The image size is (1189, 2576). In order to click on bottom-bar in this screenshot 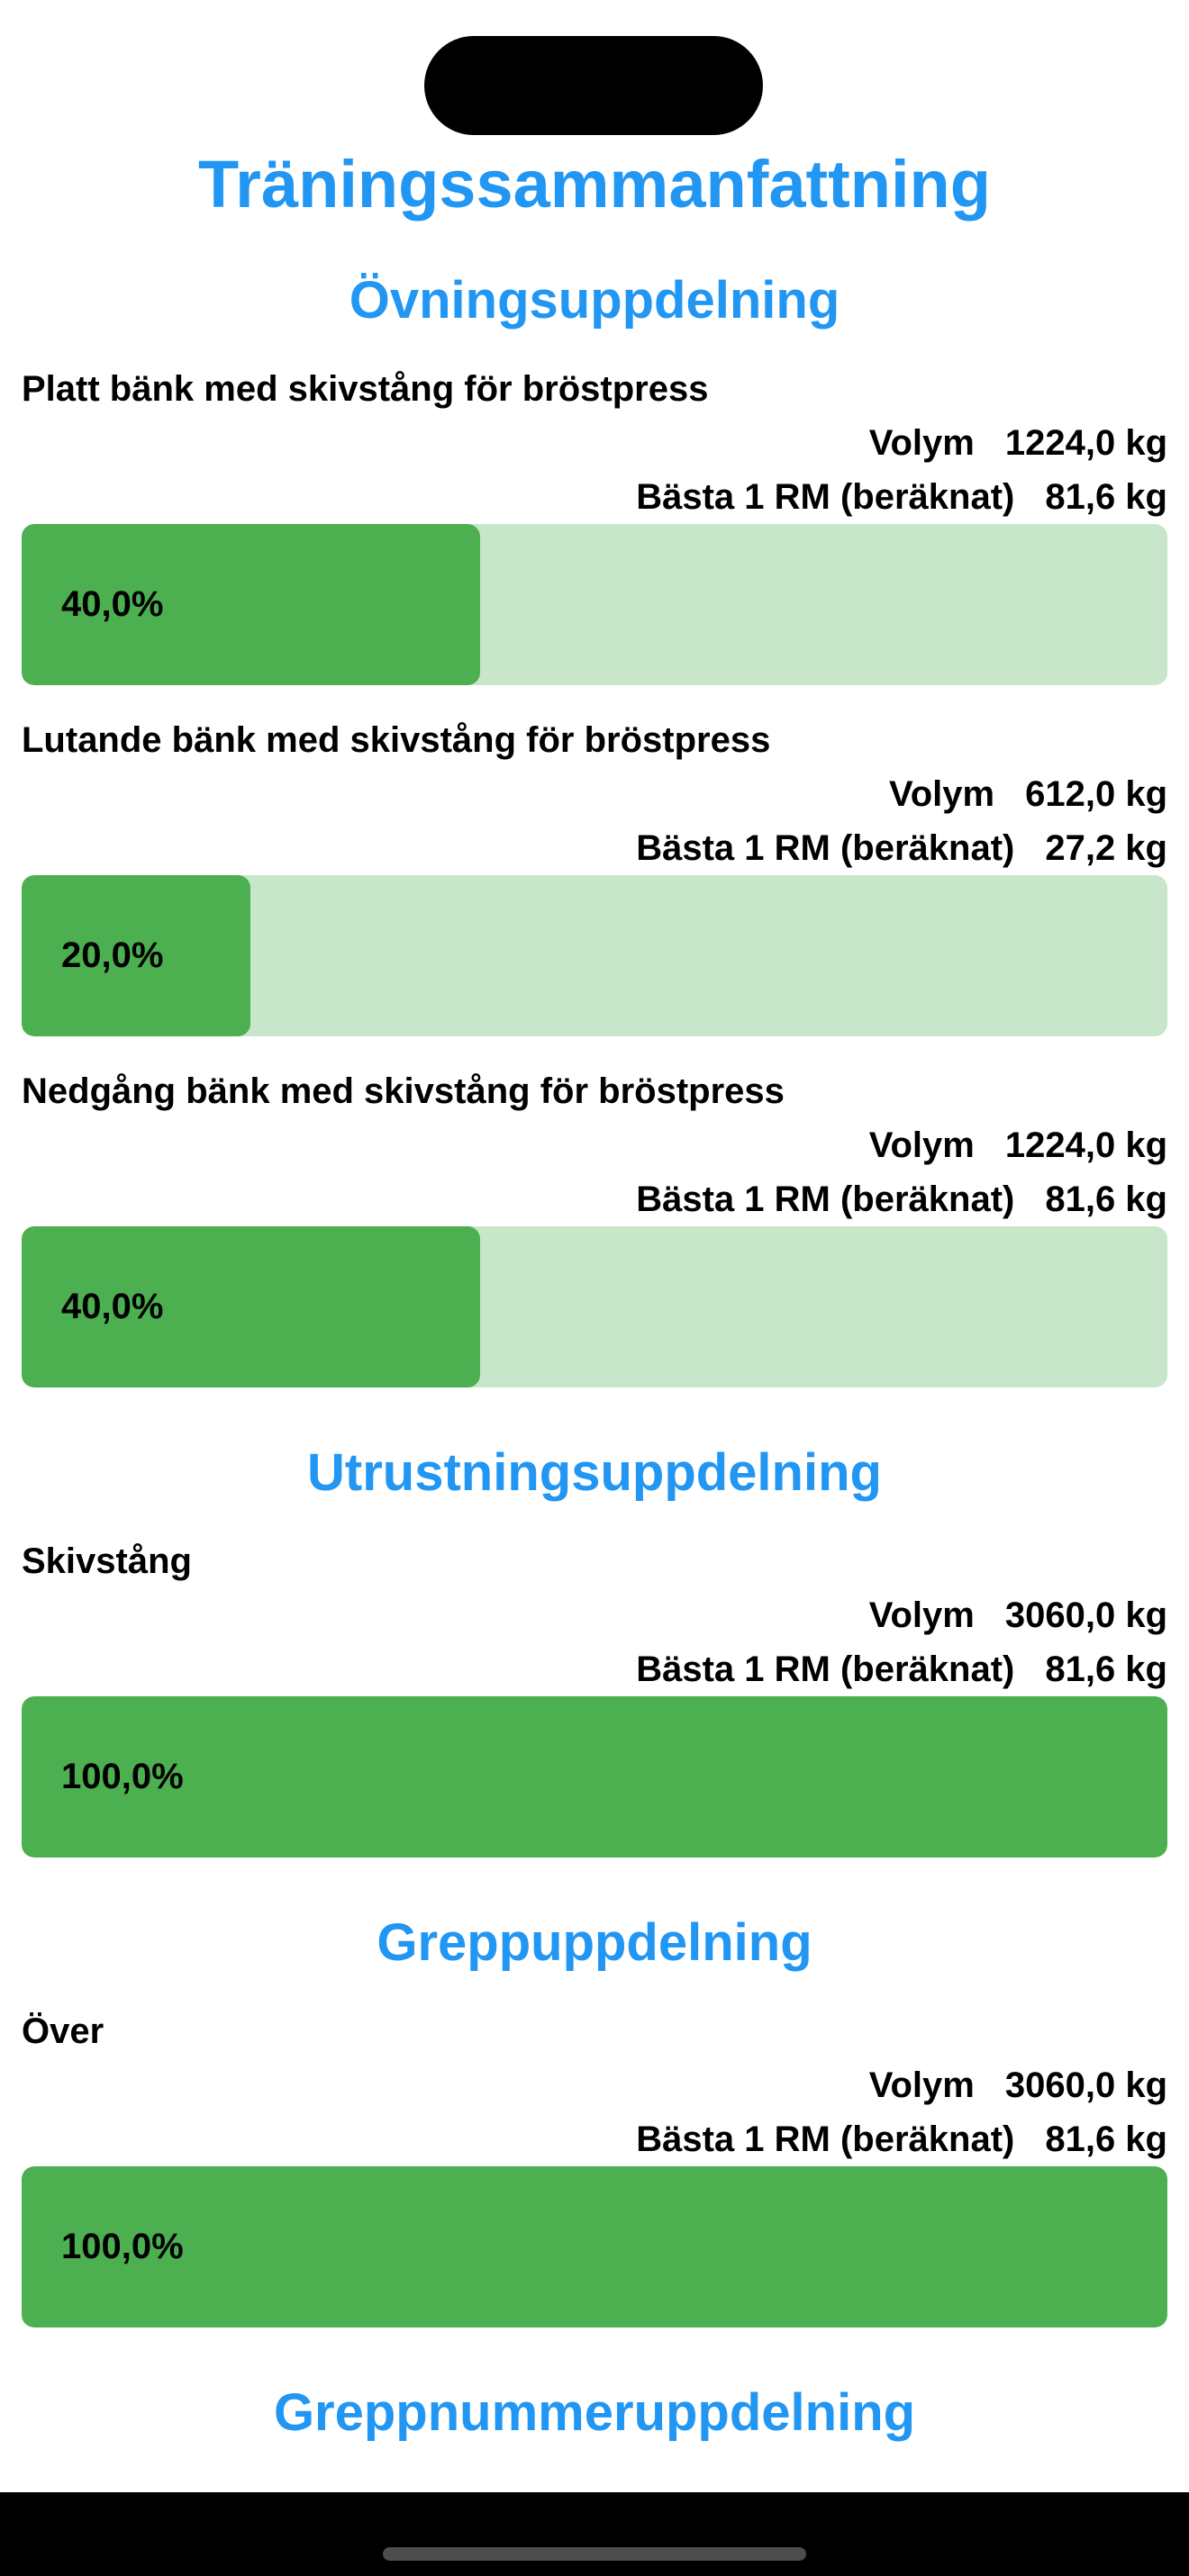, I will do `click(594, 2534)`.